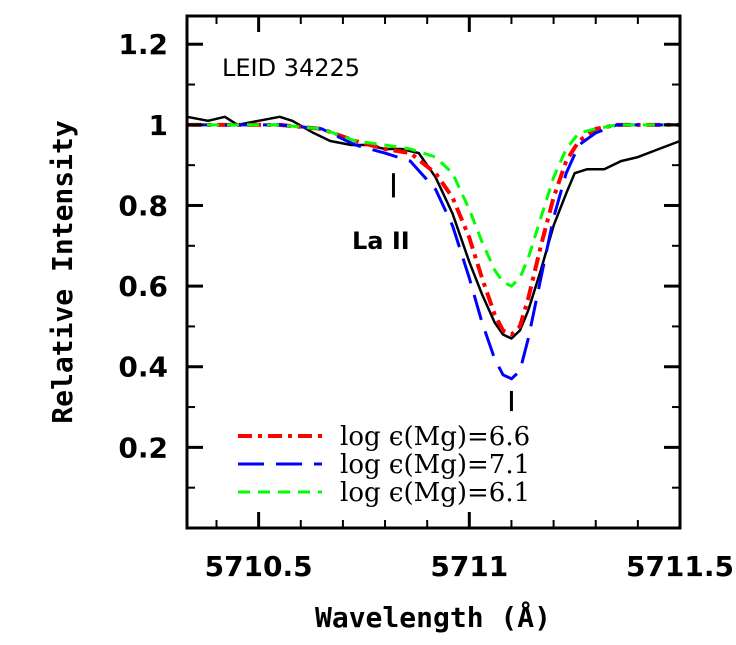 The height and width of the screenshot is (645, 736). I want to click on y-tick-label: 0.4, so click(143, 367).